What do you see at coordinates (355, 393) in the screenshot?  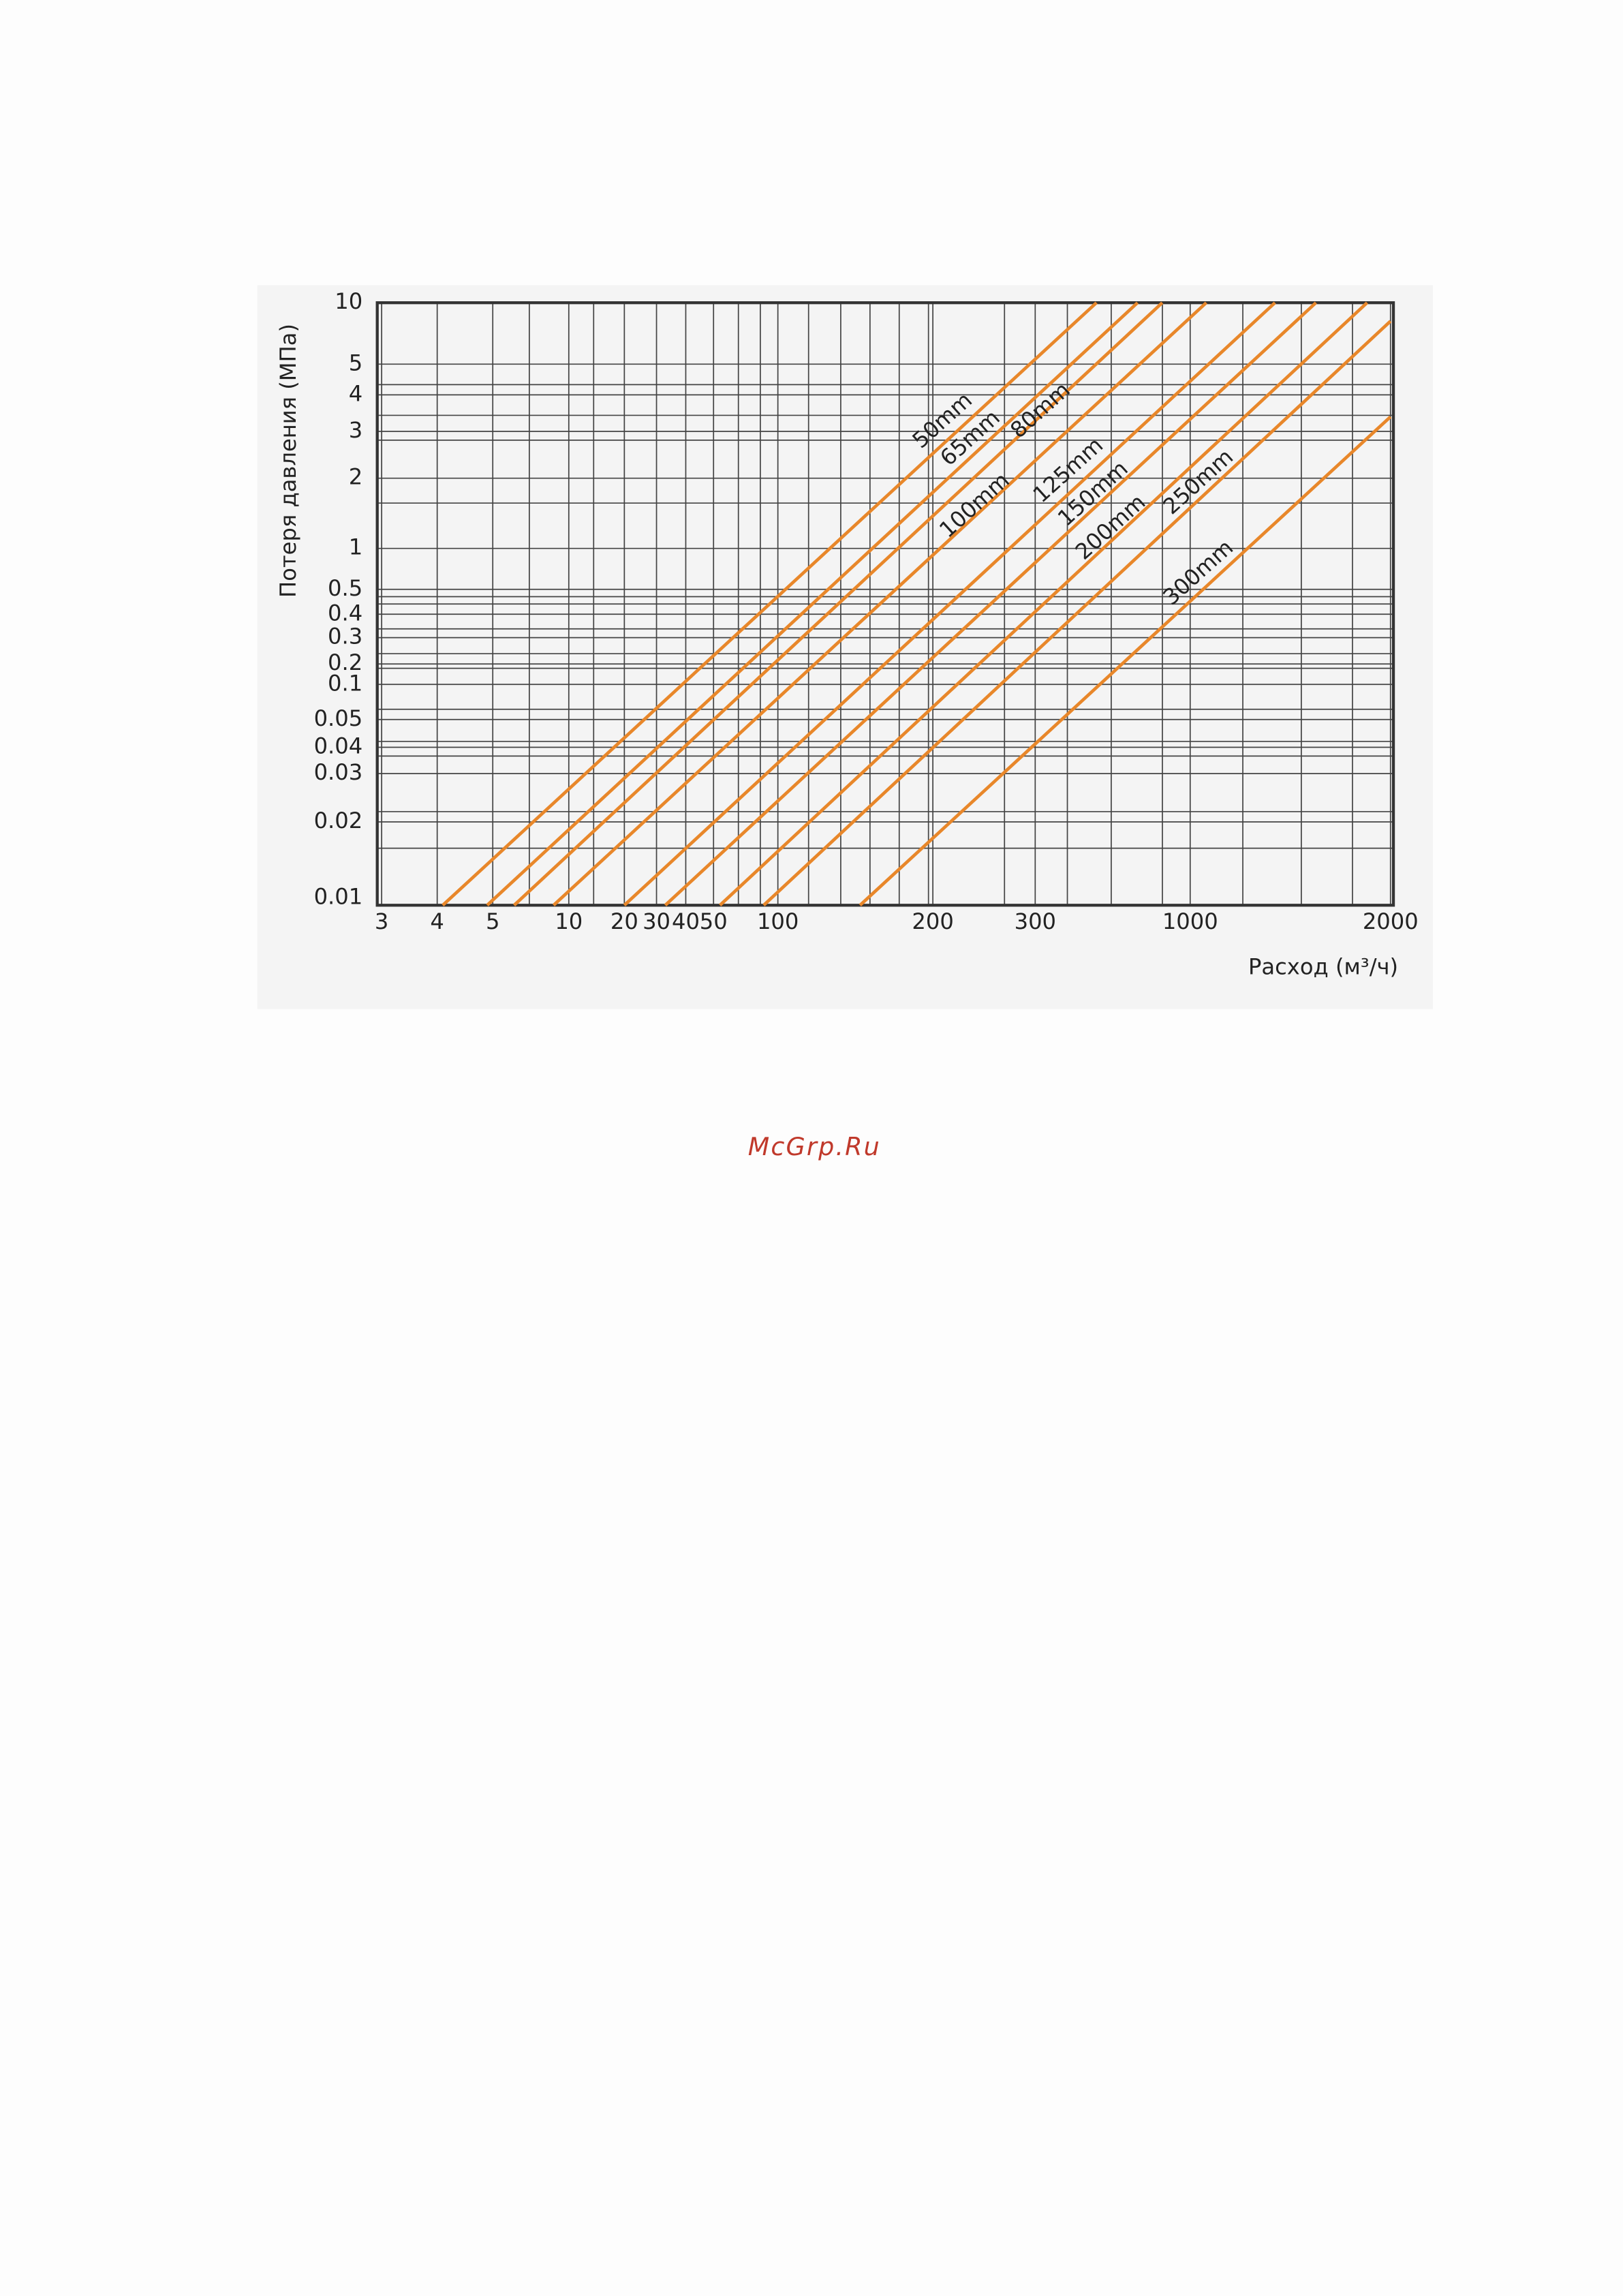 I see `y-tick-label: 4` at bounding box center [355, 393].